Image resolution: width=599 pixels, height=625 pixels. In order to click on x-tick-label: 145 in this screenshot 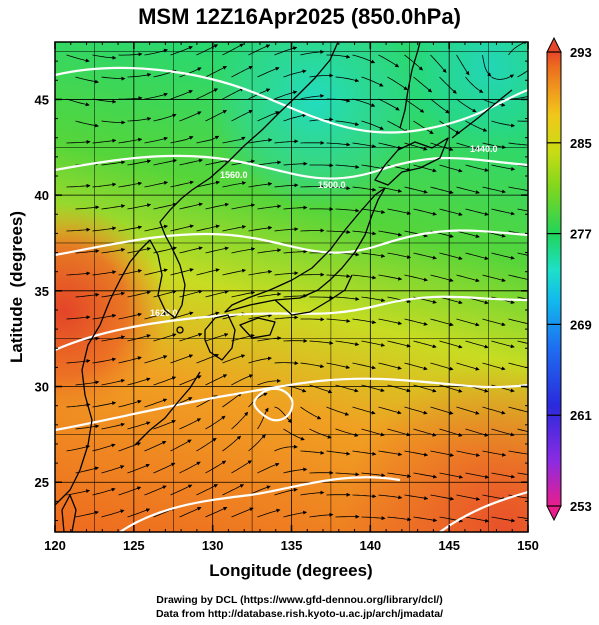, I will do `click(449, 545)`.